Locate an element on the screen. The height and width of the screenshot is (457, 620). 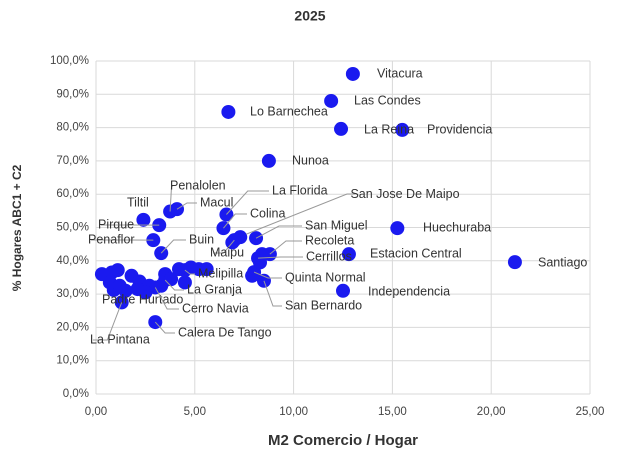
y-tick-label: 100,0% is located at coordinates (69, 61).